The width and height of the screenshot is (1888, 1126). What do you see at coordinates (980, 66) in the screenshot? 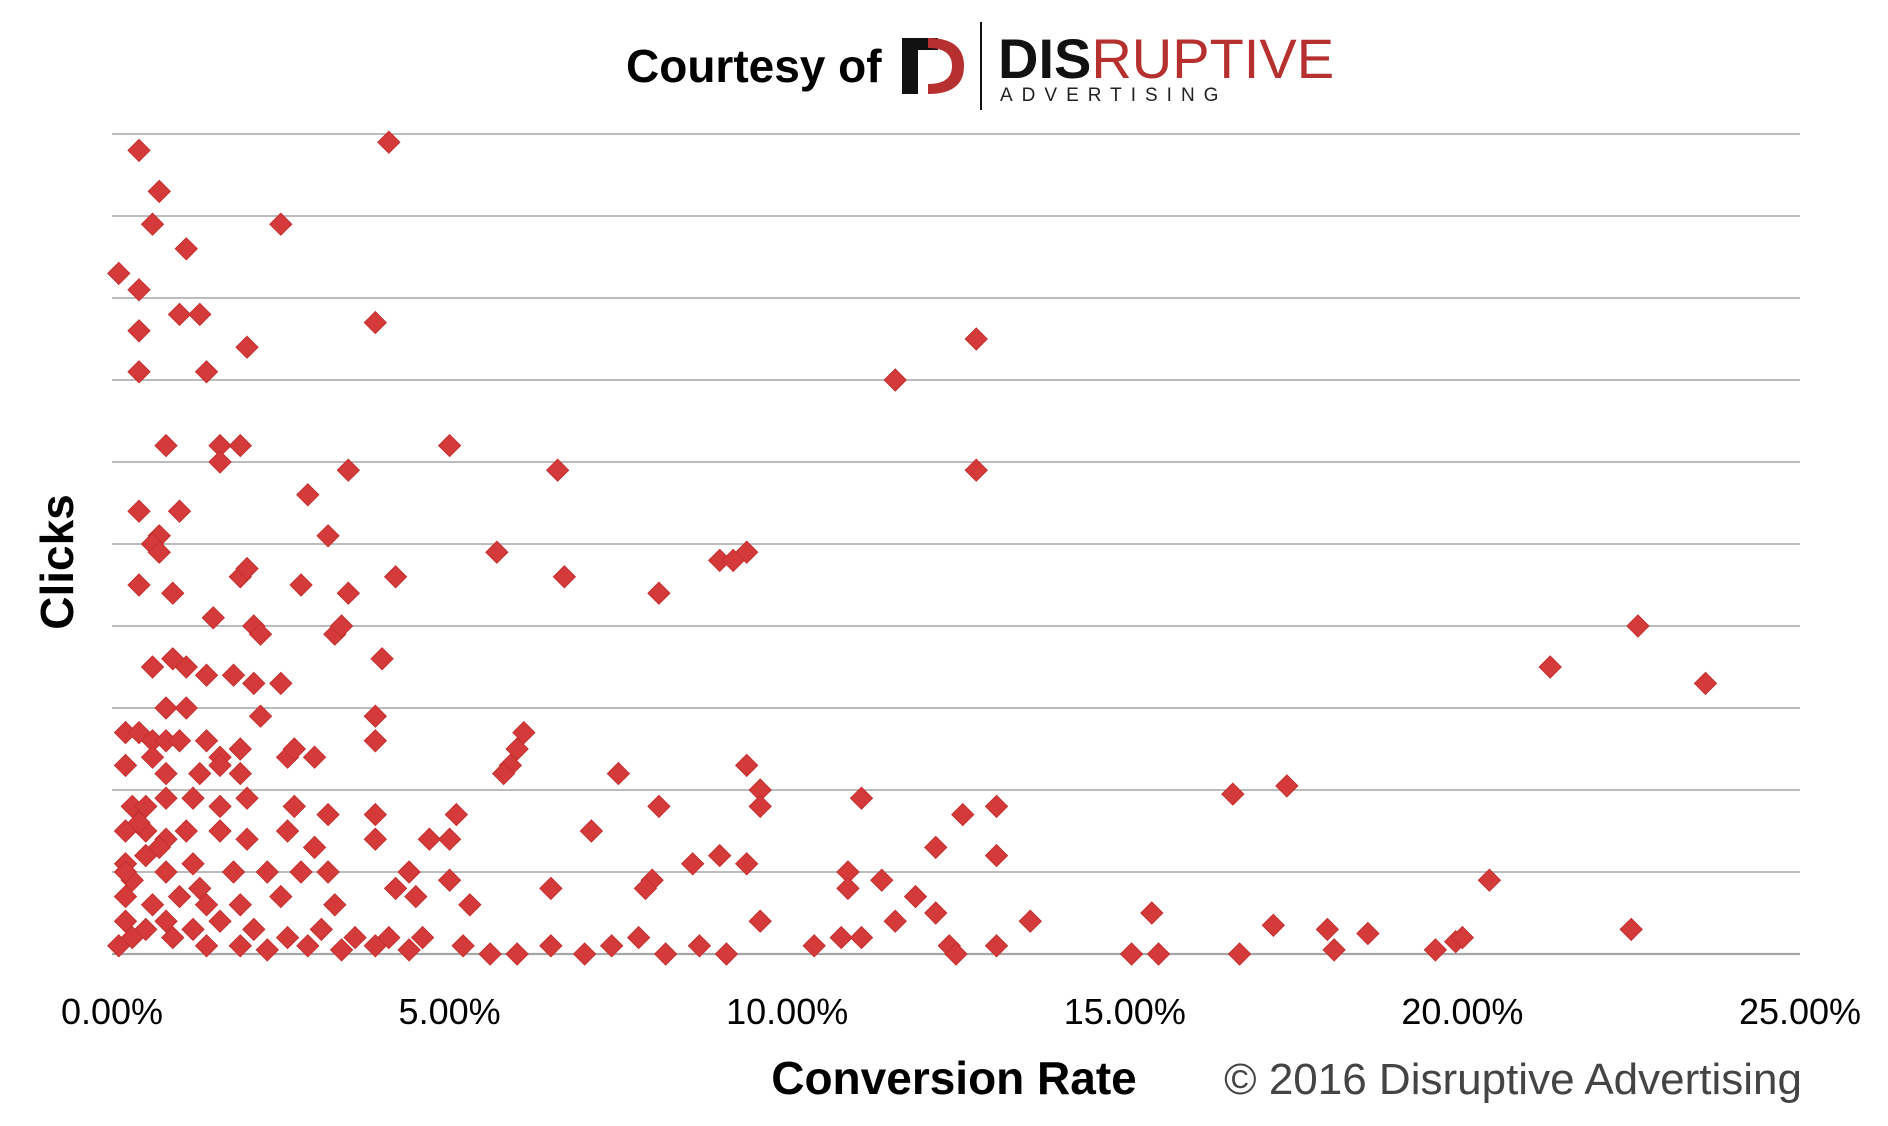
I see `header-logo: Courtesy of DISRUPTIVE ADVERTISING` at bounding box center [980, 66].